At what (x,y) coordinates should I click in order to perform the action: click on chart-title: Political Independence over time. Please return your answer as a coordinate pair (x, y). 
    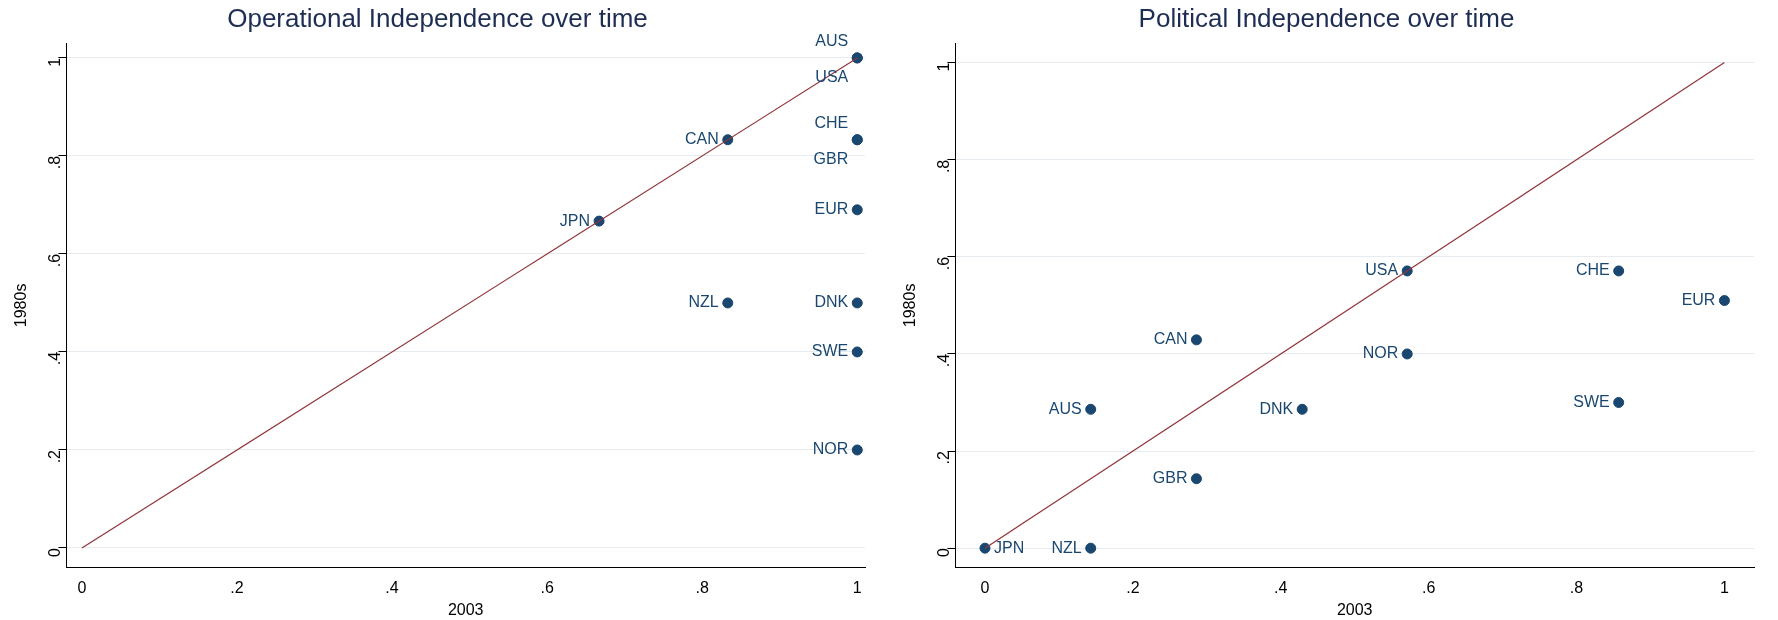
    Looking at the image, I should click on (1326, 17).